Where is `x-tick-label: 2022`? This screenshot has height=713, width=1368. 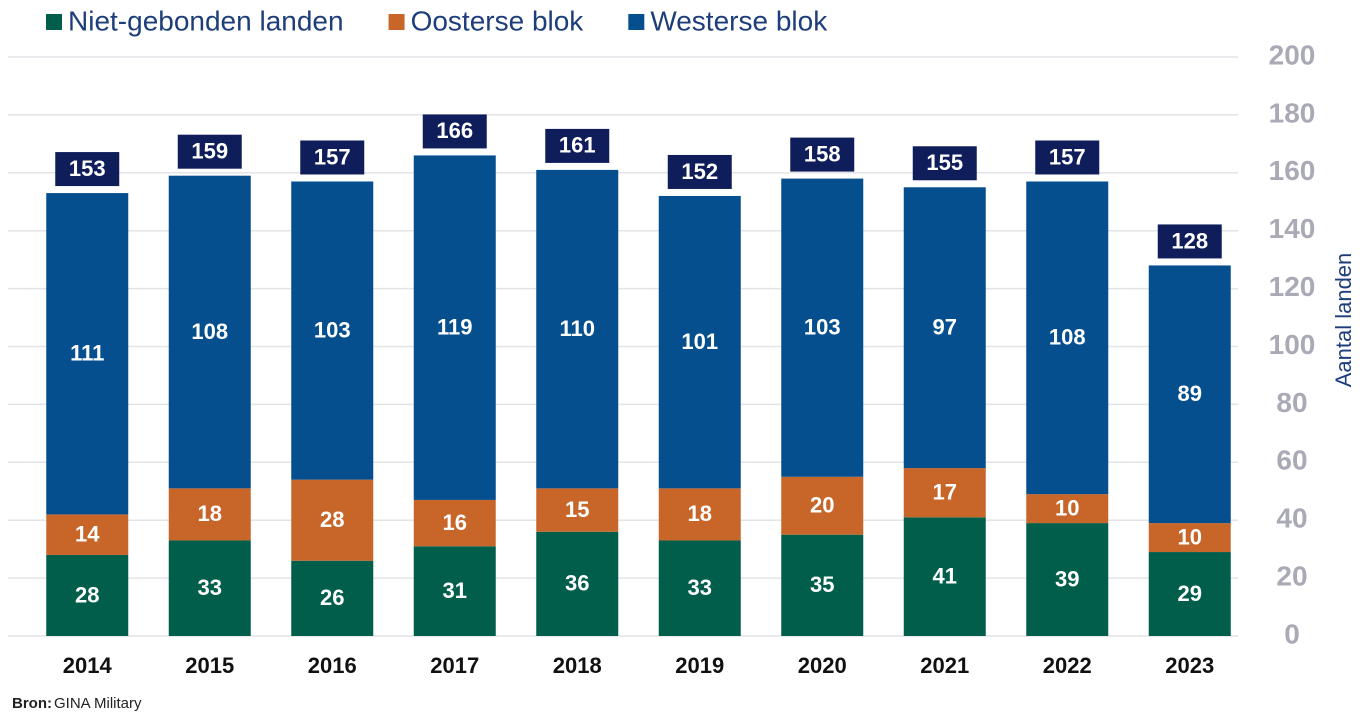
x-tick-label: 2022 is located at coordinates (1067, 665).